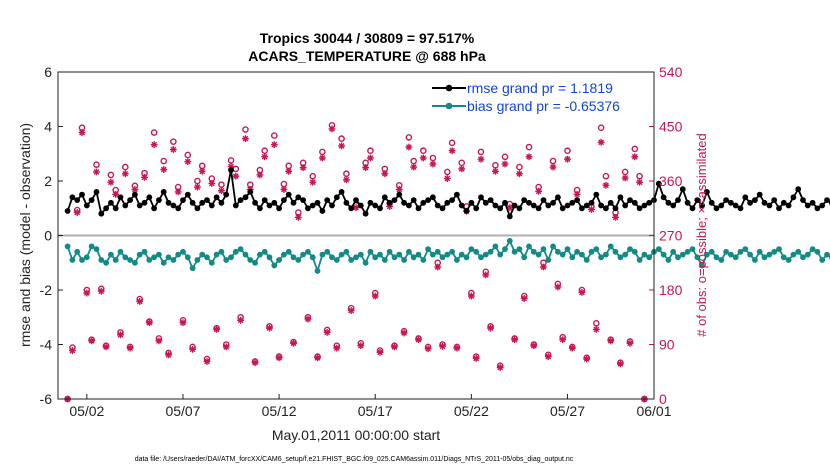 Image resolution: width=830 pixels, height=470 pixels. Describe the element at coordinates (540, 96) in the screenshot. I see `legend-box` at that location.